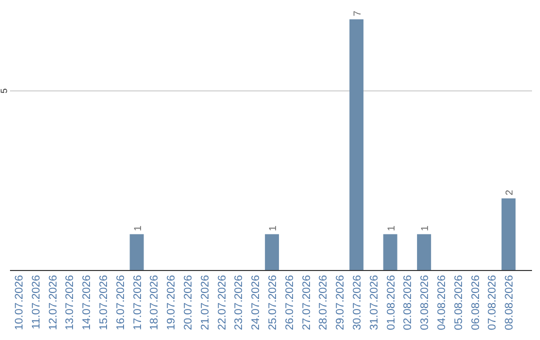  What do you see at coordinates (340, 302) in the screenshot?
I see `x-tick-label: 29.07.2026` at bounding box center [340, 302].